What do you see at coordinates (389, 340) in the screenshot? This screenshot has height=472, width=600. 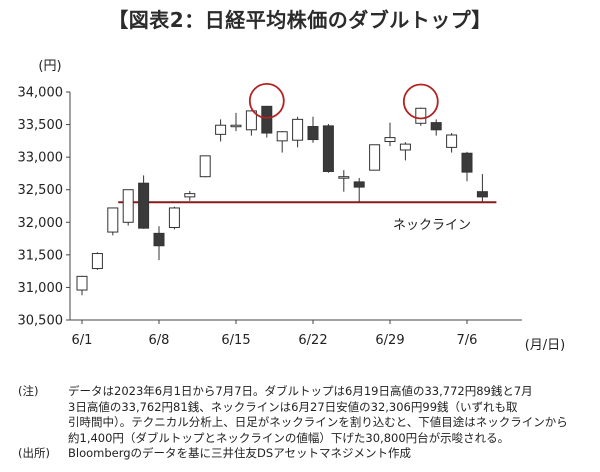 I see `x-tick-label: 6/29` at bounding box center [389, 340].